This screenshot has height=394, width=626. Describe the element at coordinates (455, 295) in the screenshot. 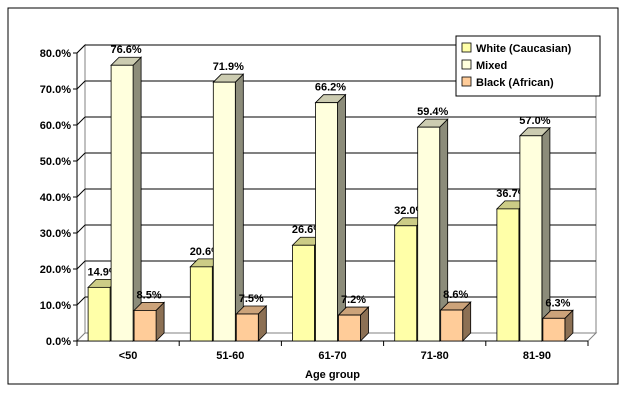

I see `data-label: 8.6%` at that location.